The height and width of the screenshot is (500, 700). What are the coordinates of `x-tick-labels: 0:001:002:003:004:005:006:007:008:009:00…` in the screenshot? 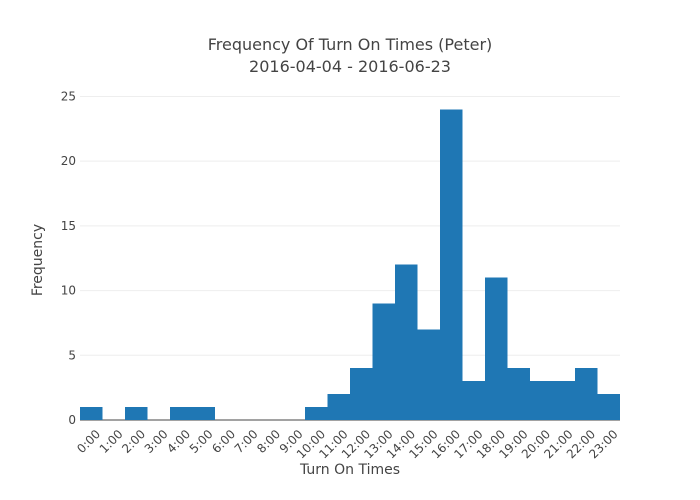 It's located at (347, 444).